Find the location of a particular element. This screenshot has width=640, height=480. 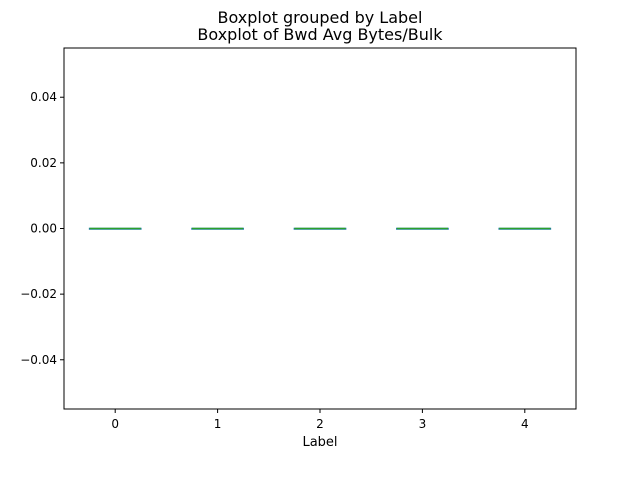

y-tick-label: 0.02 is located at coordinates (43, 163).